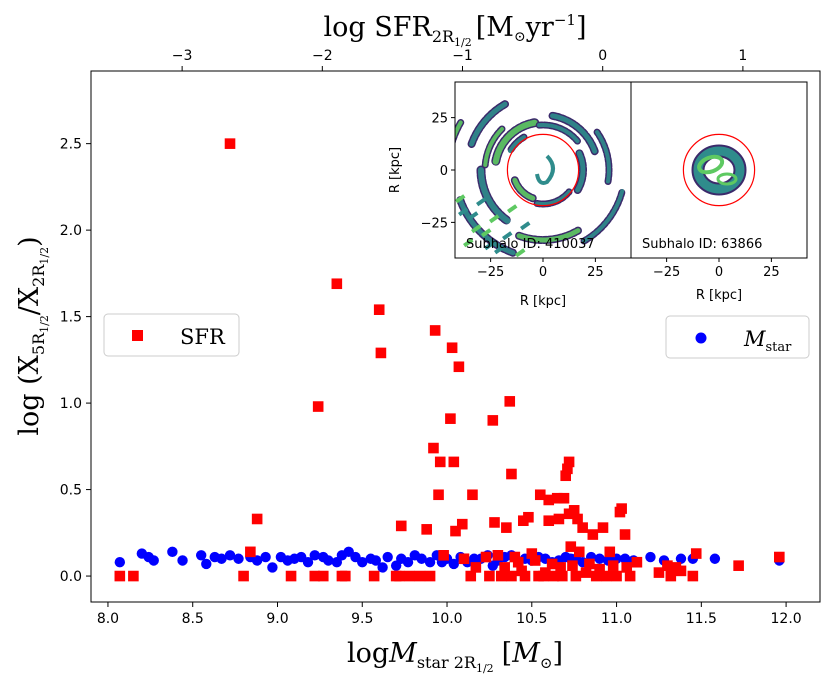 The height and width of the screenshot is (683, 830). Describe the element at coordinates (193, 619) in the screenshot. I see `bottom-tick-label: 8.5` at that location.